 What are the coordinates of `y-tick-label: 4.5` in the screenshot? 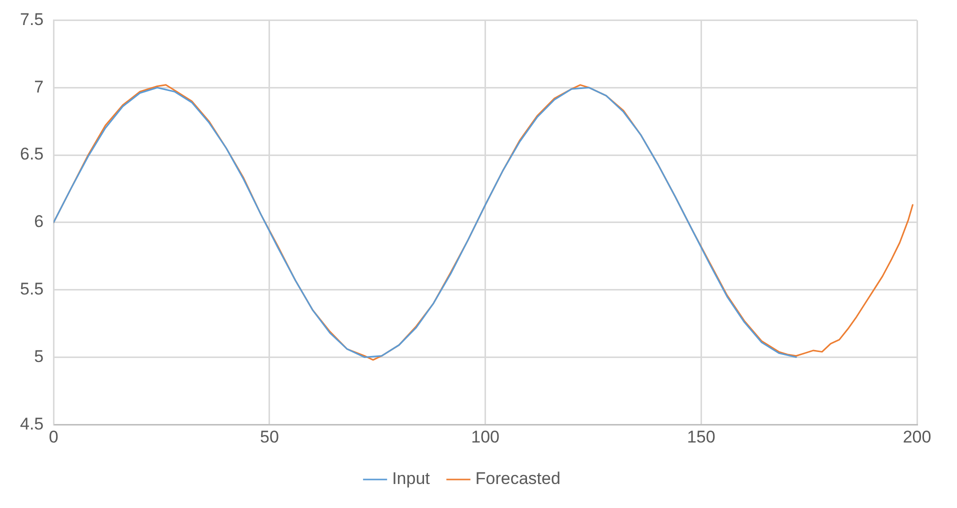 It's located at (32, 424).